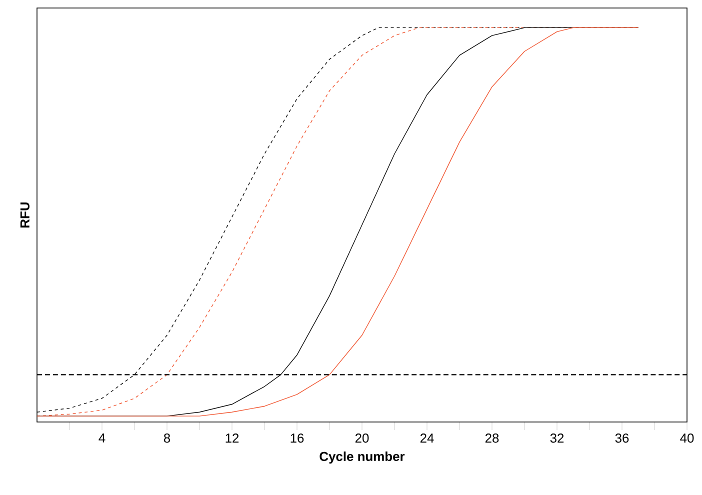  I want to click on y-axis-title: RFU, so click(25, 215).